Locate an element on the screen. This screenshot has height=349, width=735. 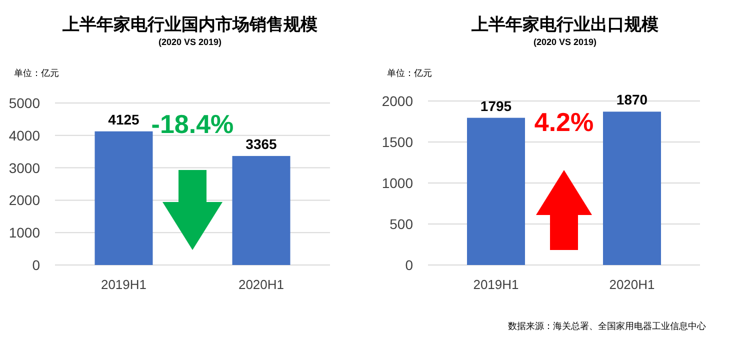
chart-title: 上半年家电行业国内市场销售规模 is located at coordinates (190, 24).